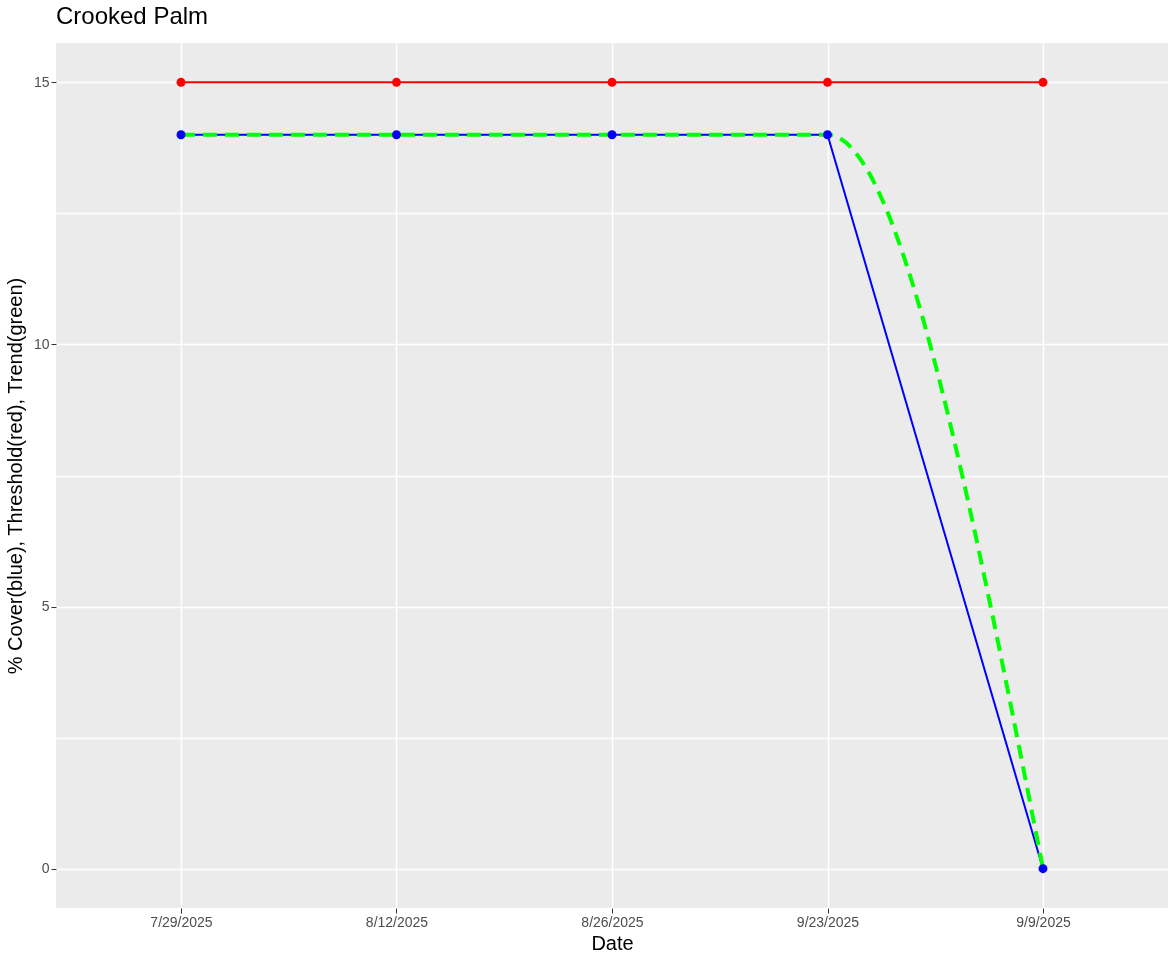  I want to click on y-tick-label: 5, so click(45, 606).